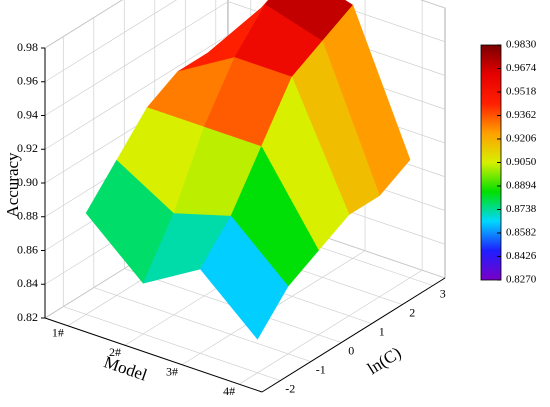 The width and height of the screenshot is (550, 407). What do you see at coordinates (172, 371) in the screenshot?
I see `x-tick-label: 3#` at bounding box center [172, 371].